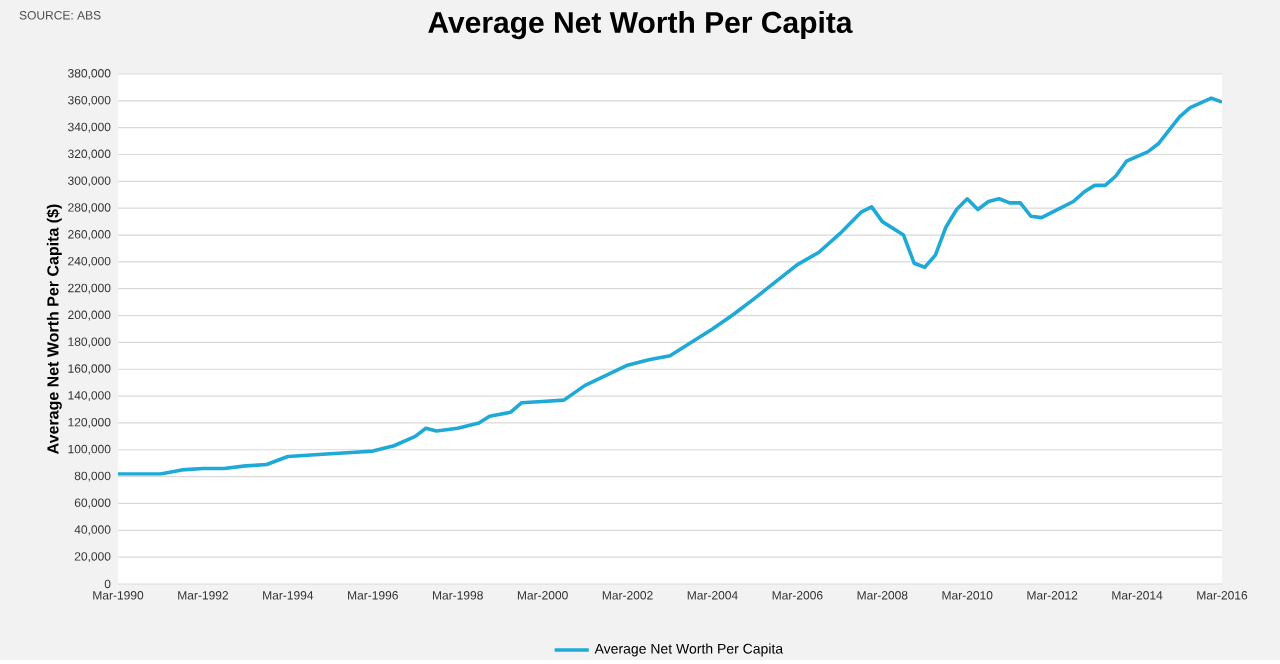 Image resolution: width=1280 pixels, height=664 pixels. Describe the element at coordinates (640, 24) in the screenshot. I see `chart-title: Average Net Worth Per Capita` at that location.